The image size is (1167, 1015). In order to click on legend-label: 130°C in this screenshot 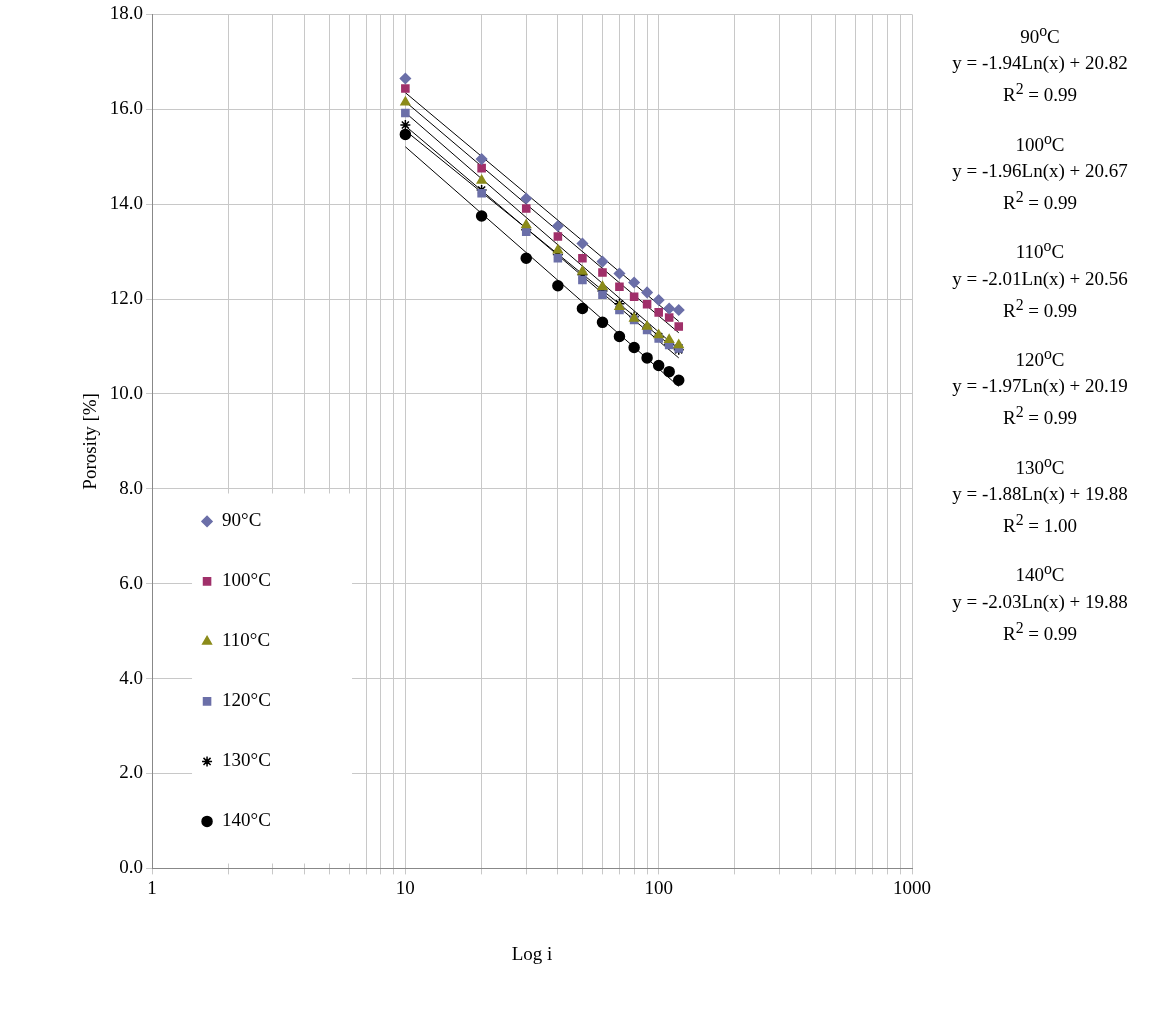, I will do `click(246, 760)`.